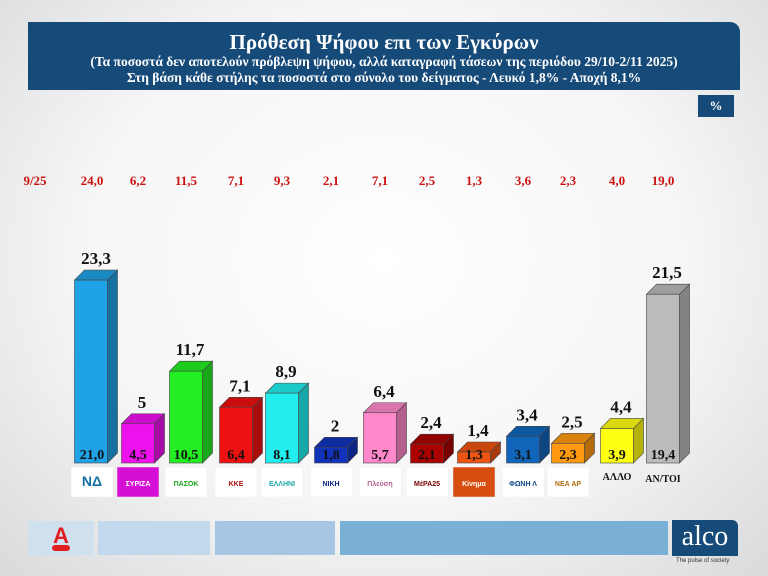  What do you see at coordinates (703, 561) in the screenshot?
I see `alco-tagline: The pulse of society` at bounding box center [703, 561].